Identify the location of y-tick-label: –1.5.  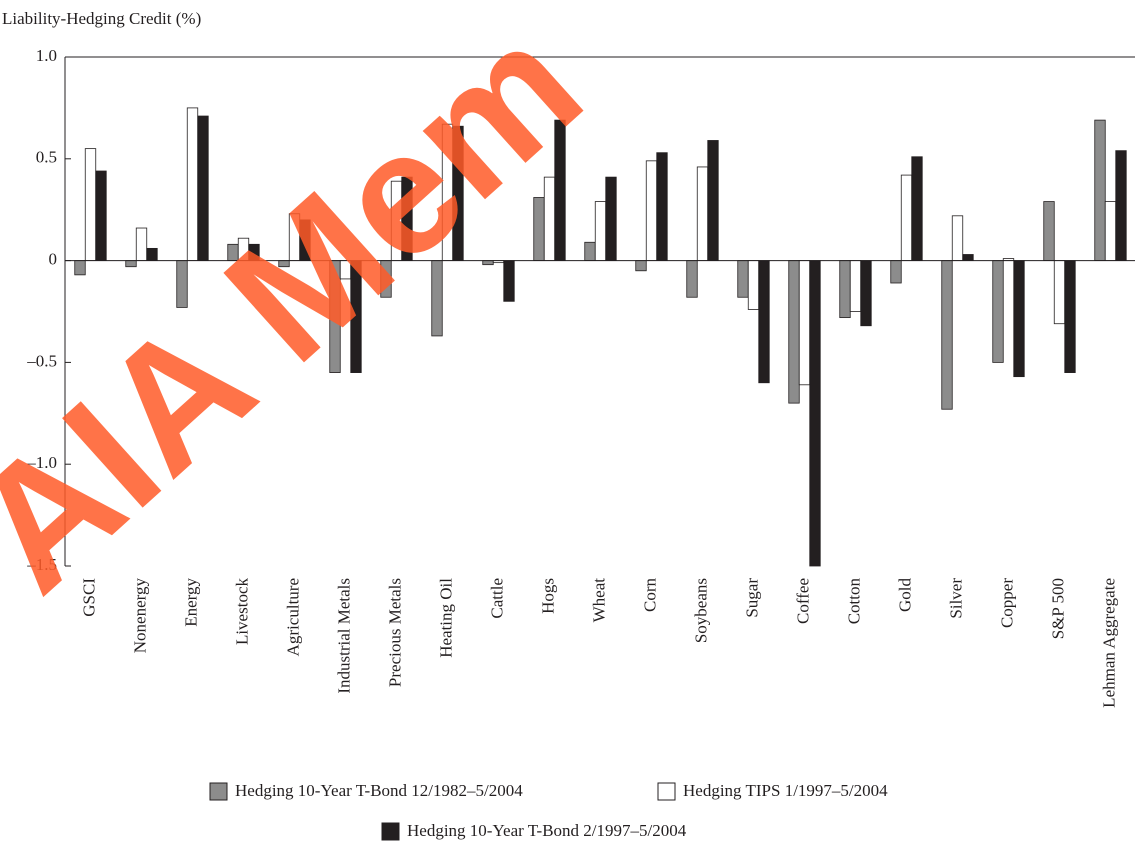
(41, 564).